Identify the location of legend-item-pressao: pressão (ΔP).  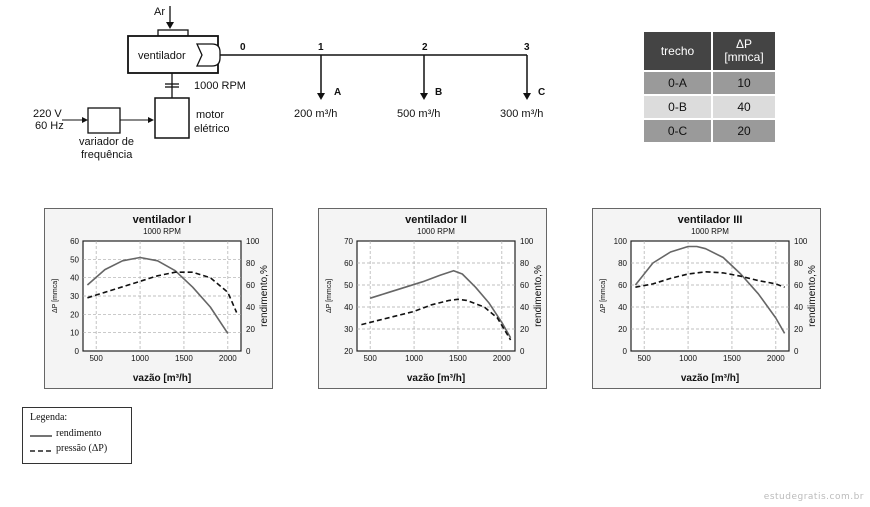
(82, 448).